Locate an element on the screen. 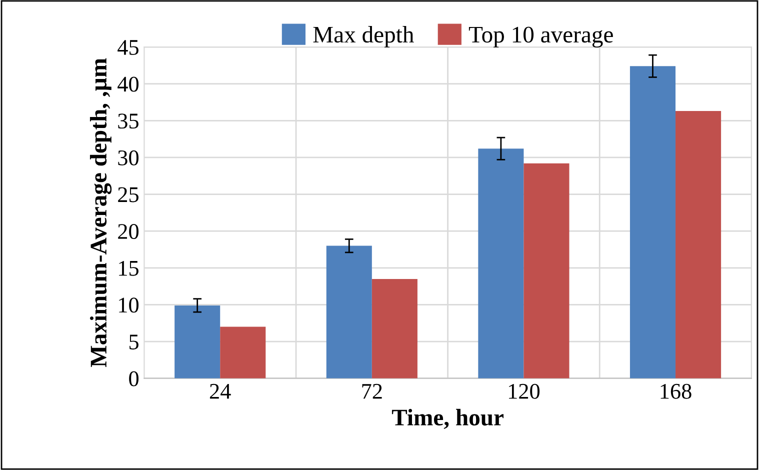  x-tick-label: 24 is located at coordinates (220, 391).